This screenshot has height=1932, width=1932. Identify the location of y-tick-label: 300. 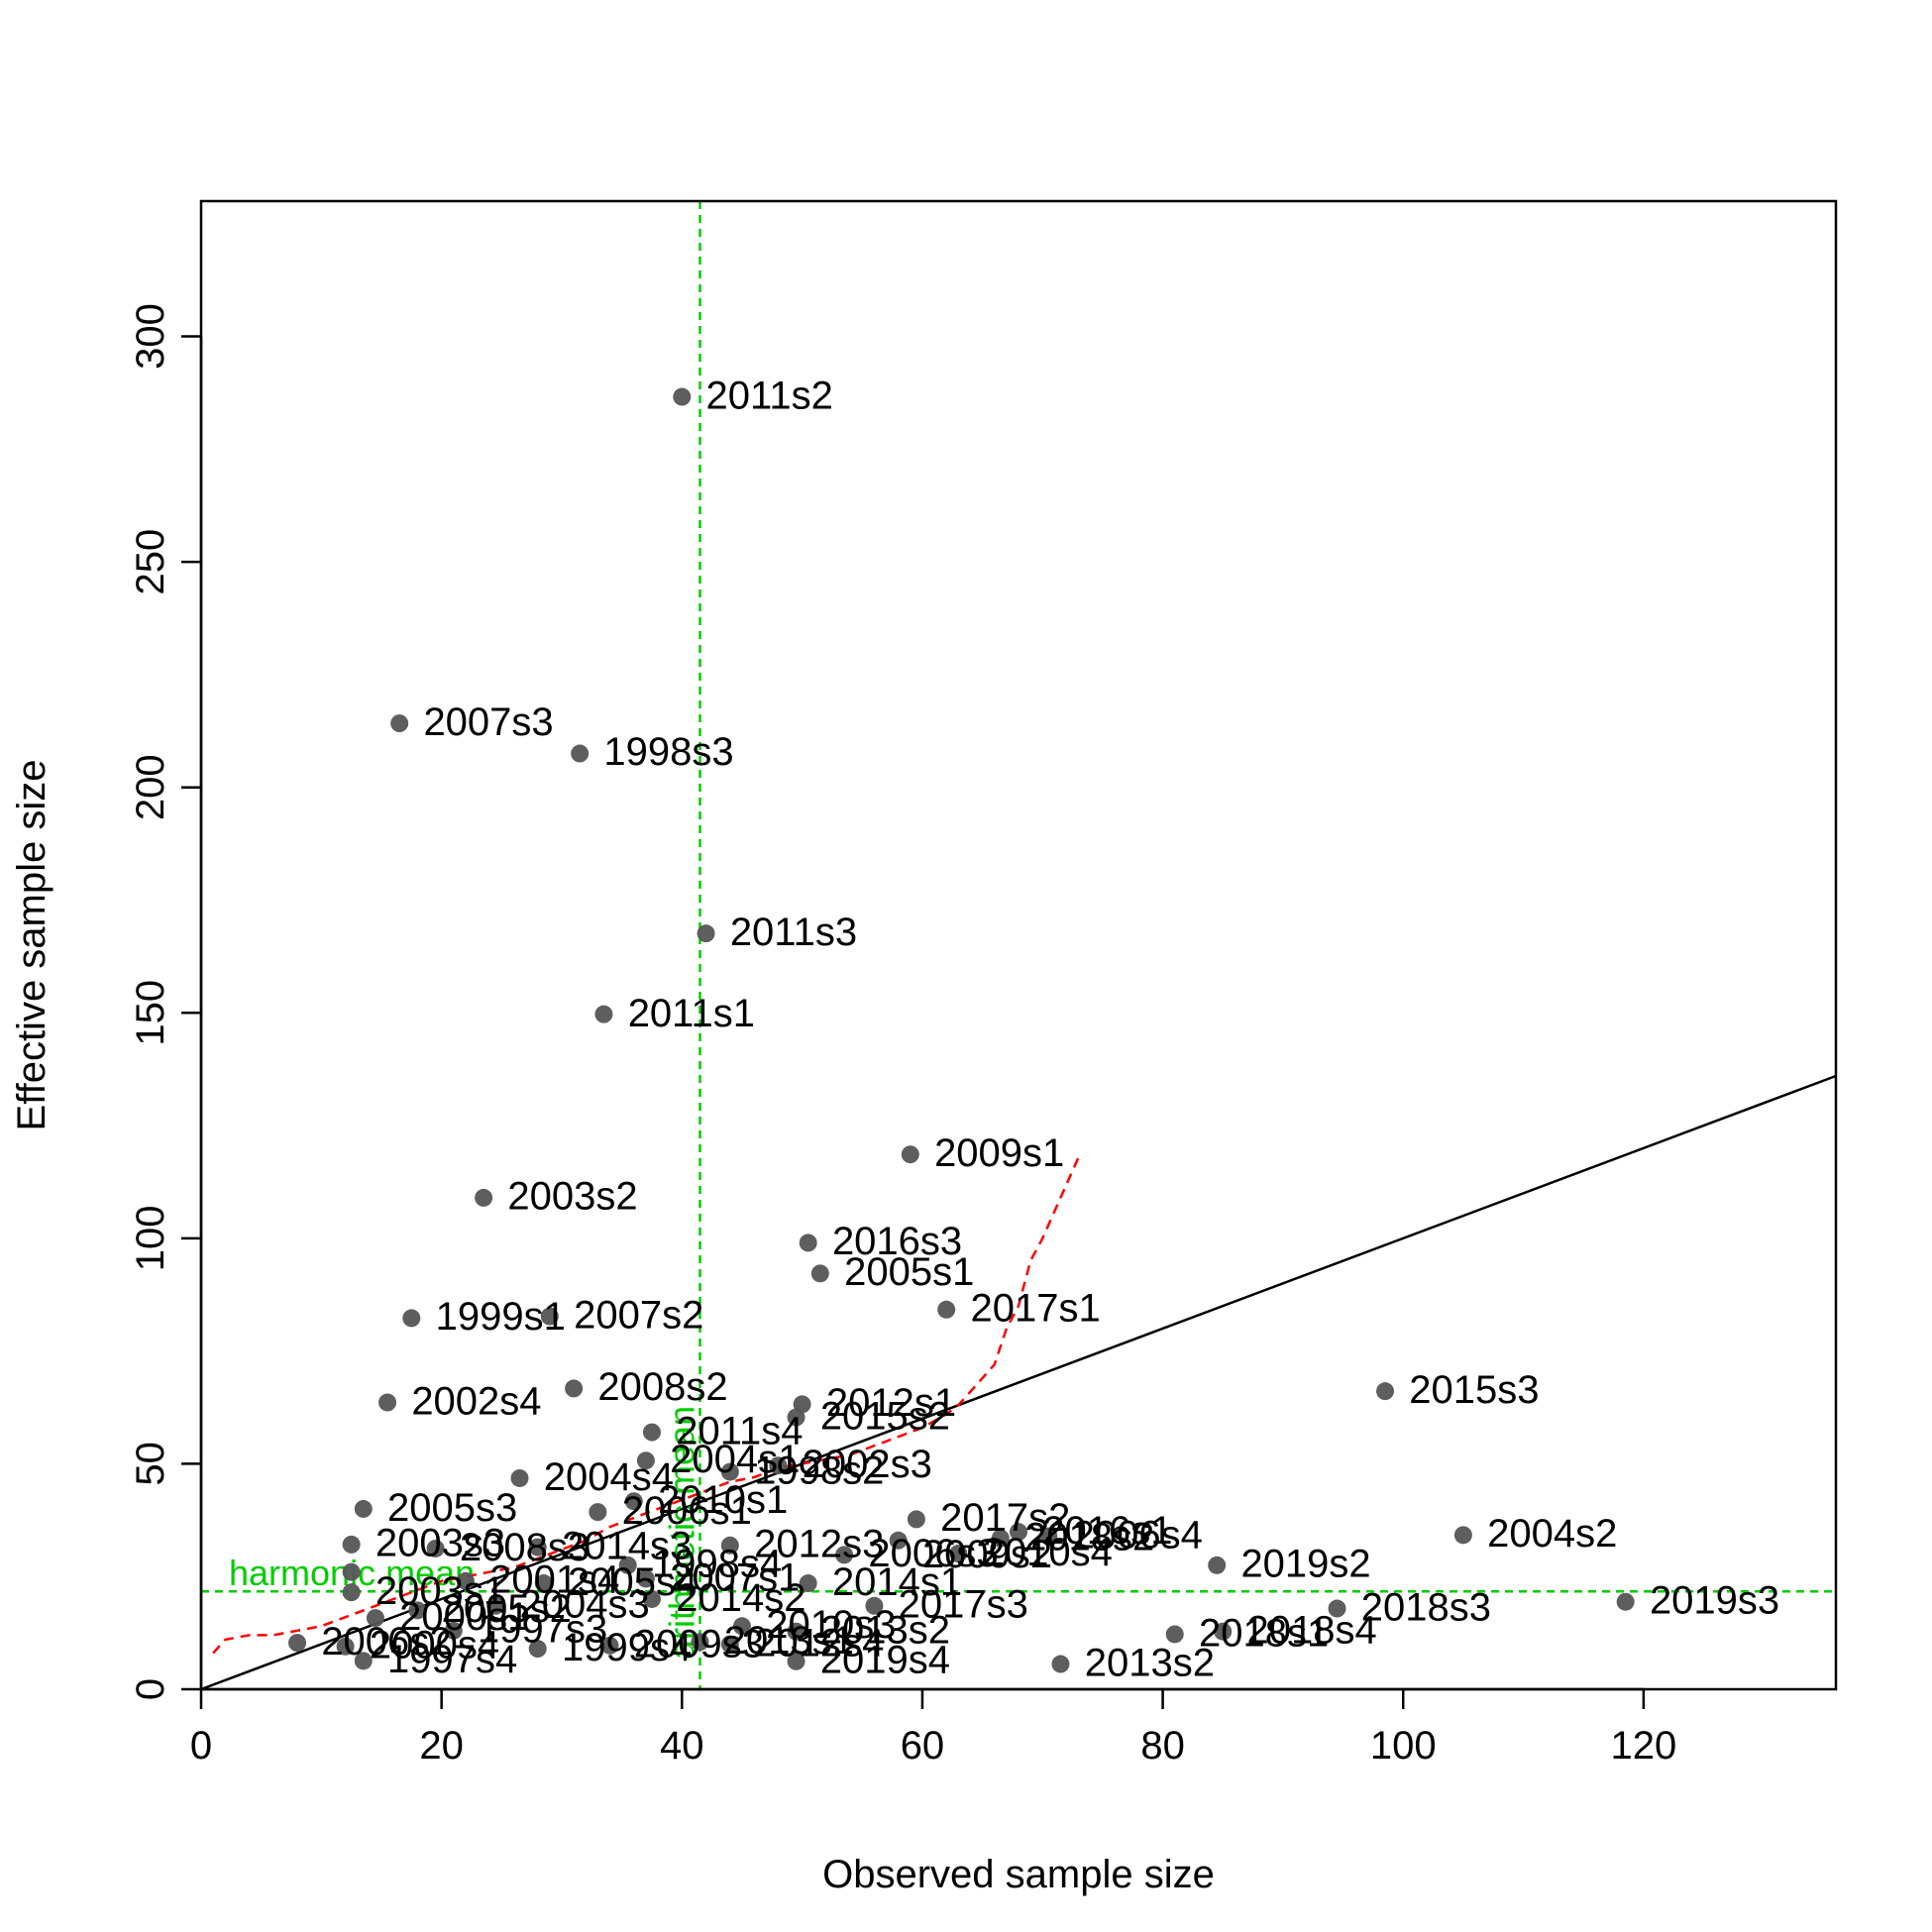
(151, 336).